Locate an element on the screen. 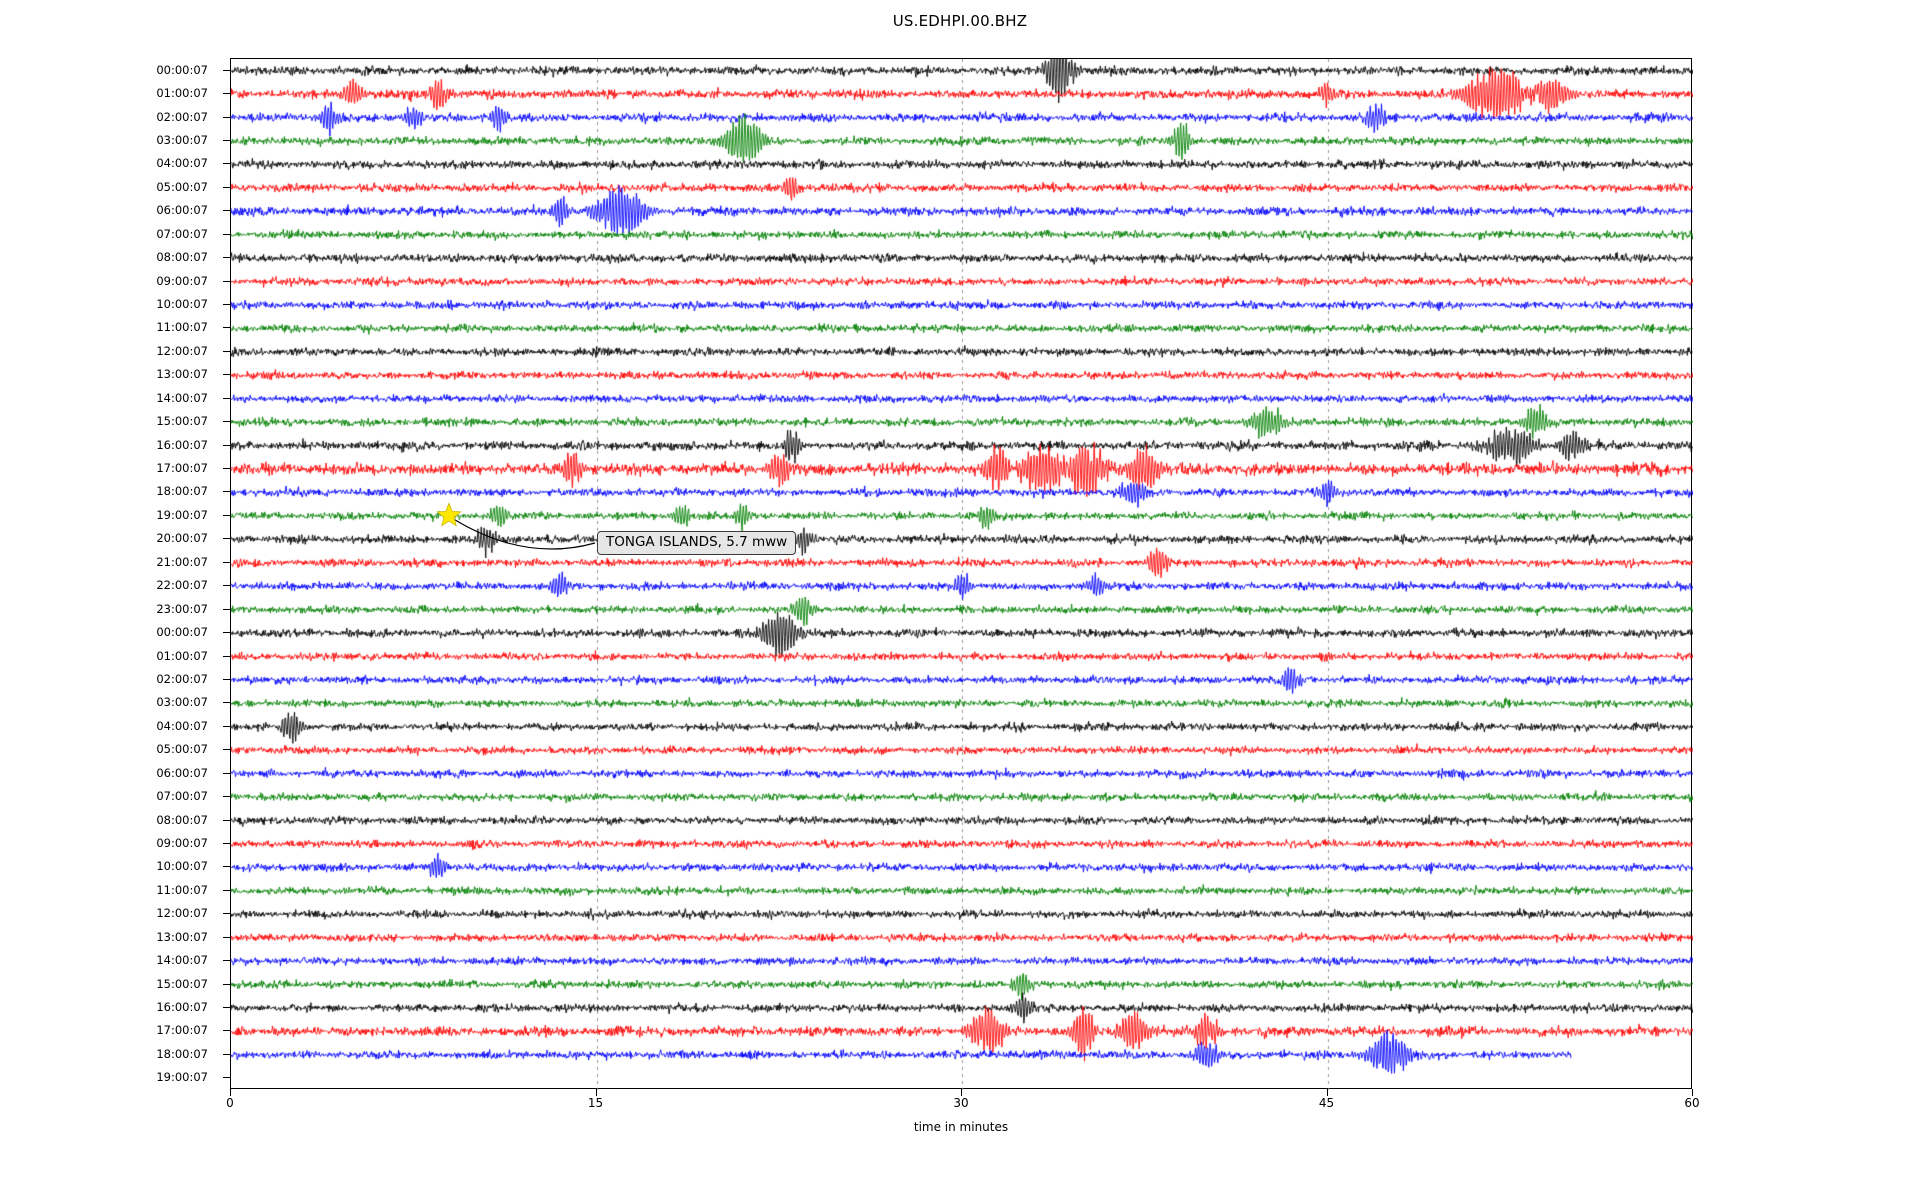 This screenshot has height=1200, width=1920. y-tick-label: 23:00:07 is located at coordinates (182, 608).